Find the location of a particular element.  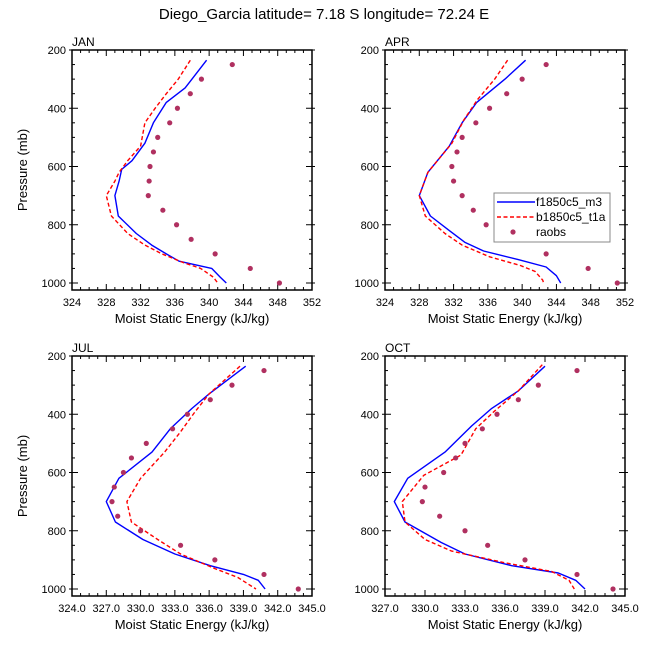

x-tick-label: 336 is located at coordinates (488, 303).